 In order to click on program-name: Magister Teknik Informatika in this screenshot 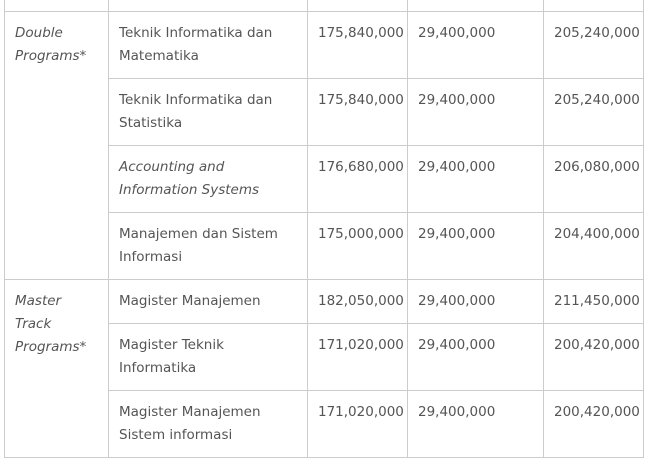, I will do `click(208, 357)`.